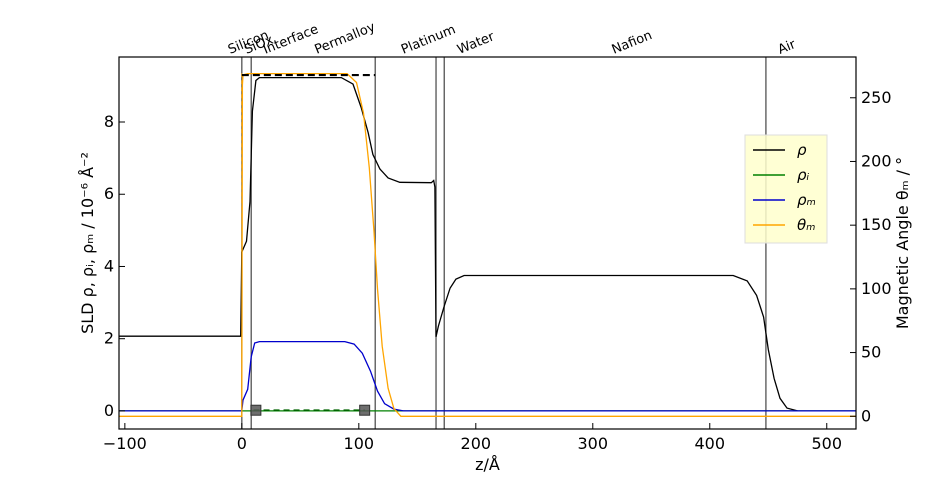 The height and width of the screenshot is (481, 950). I want to click on y2-tick-label: 0, so click(866, 415).